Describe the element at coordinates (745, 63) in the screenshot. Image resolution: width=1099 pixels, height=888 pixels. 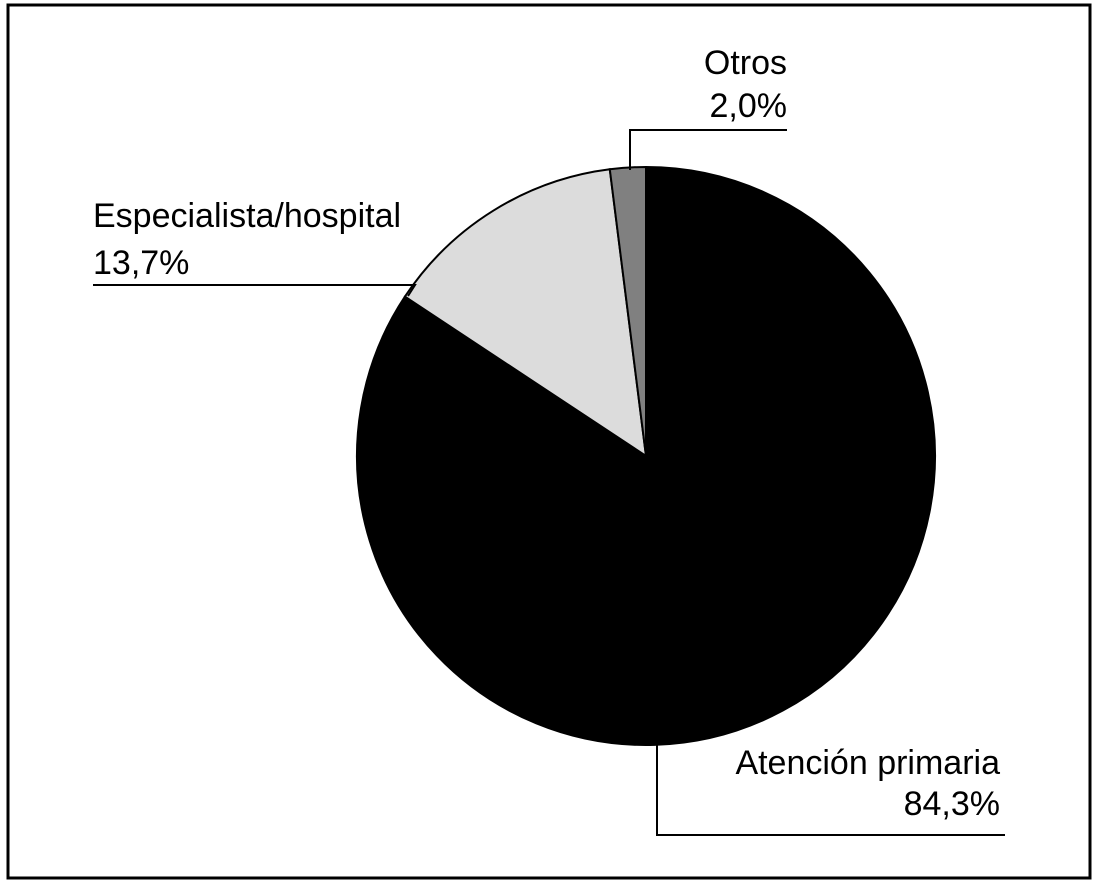
I see `slice-label: Otros` at that location.